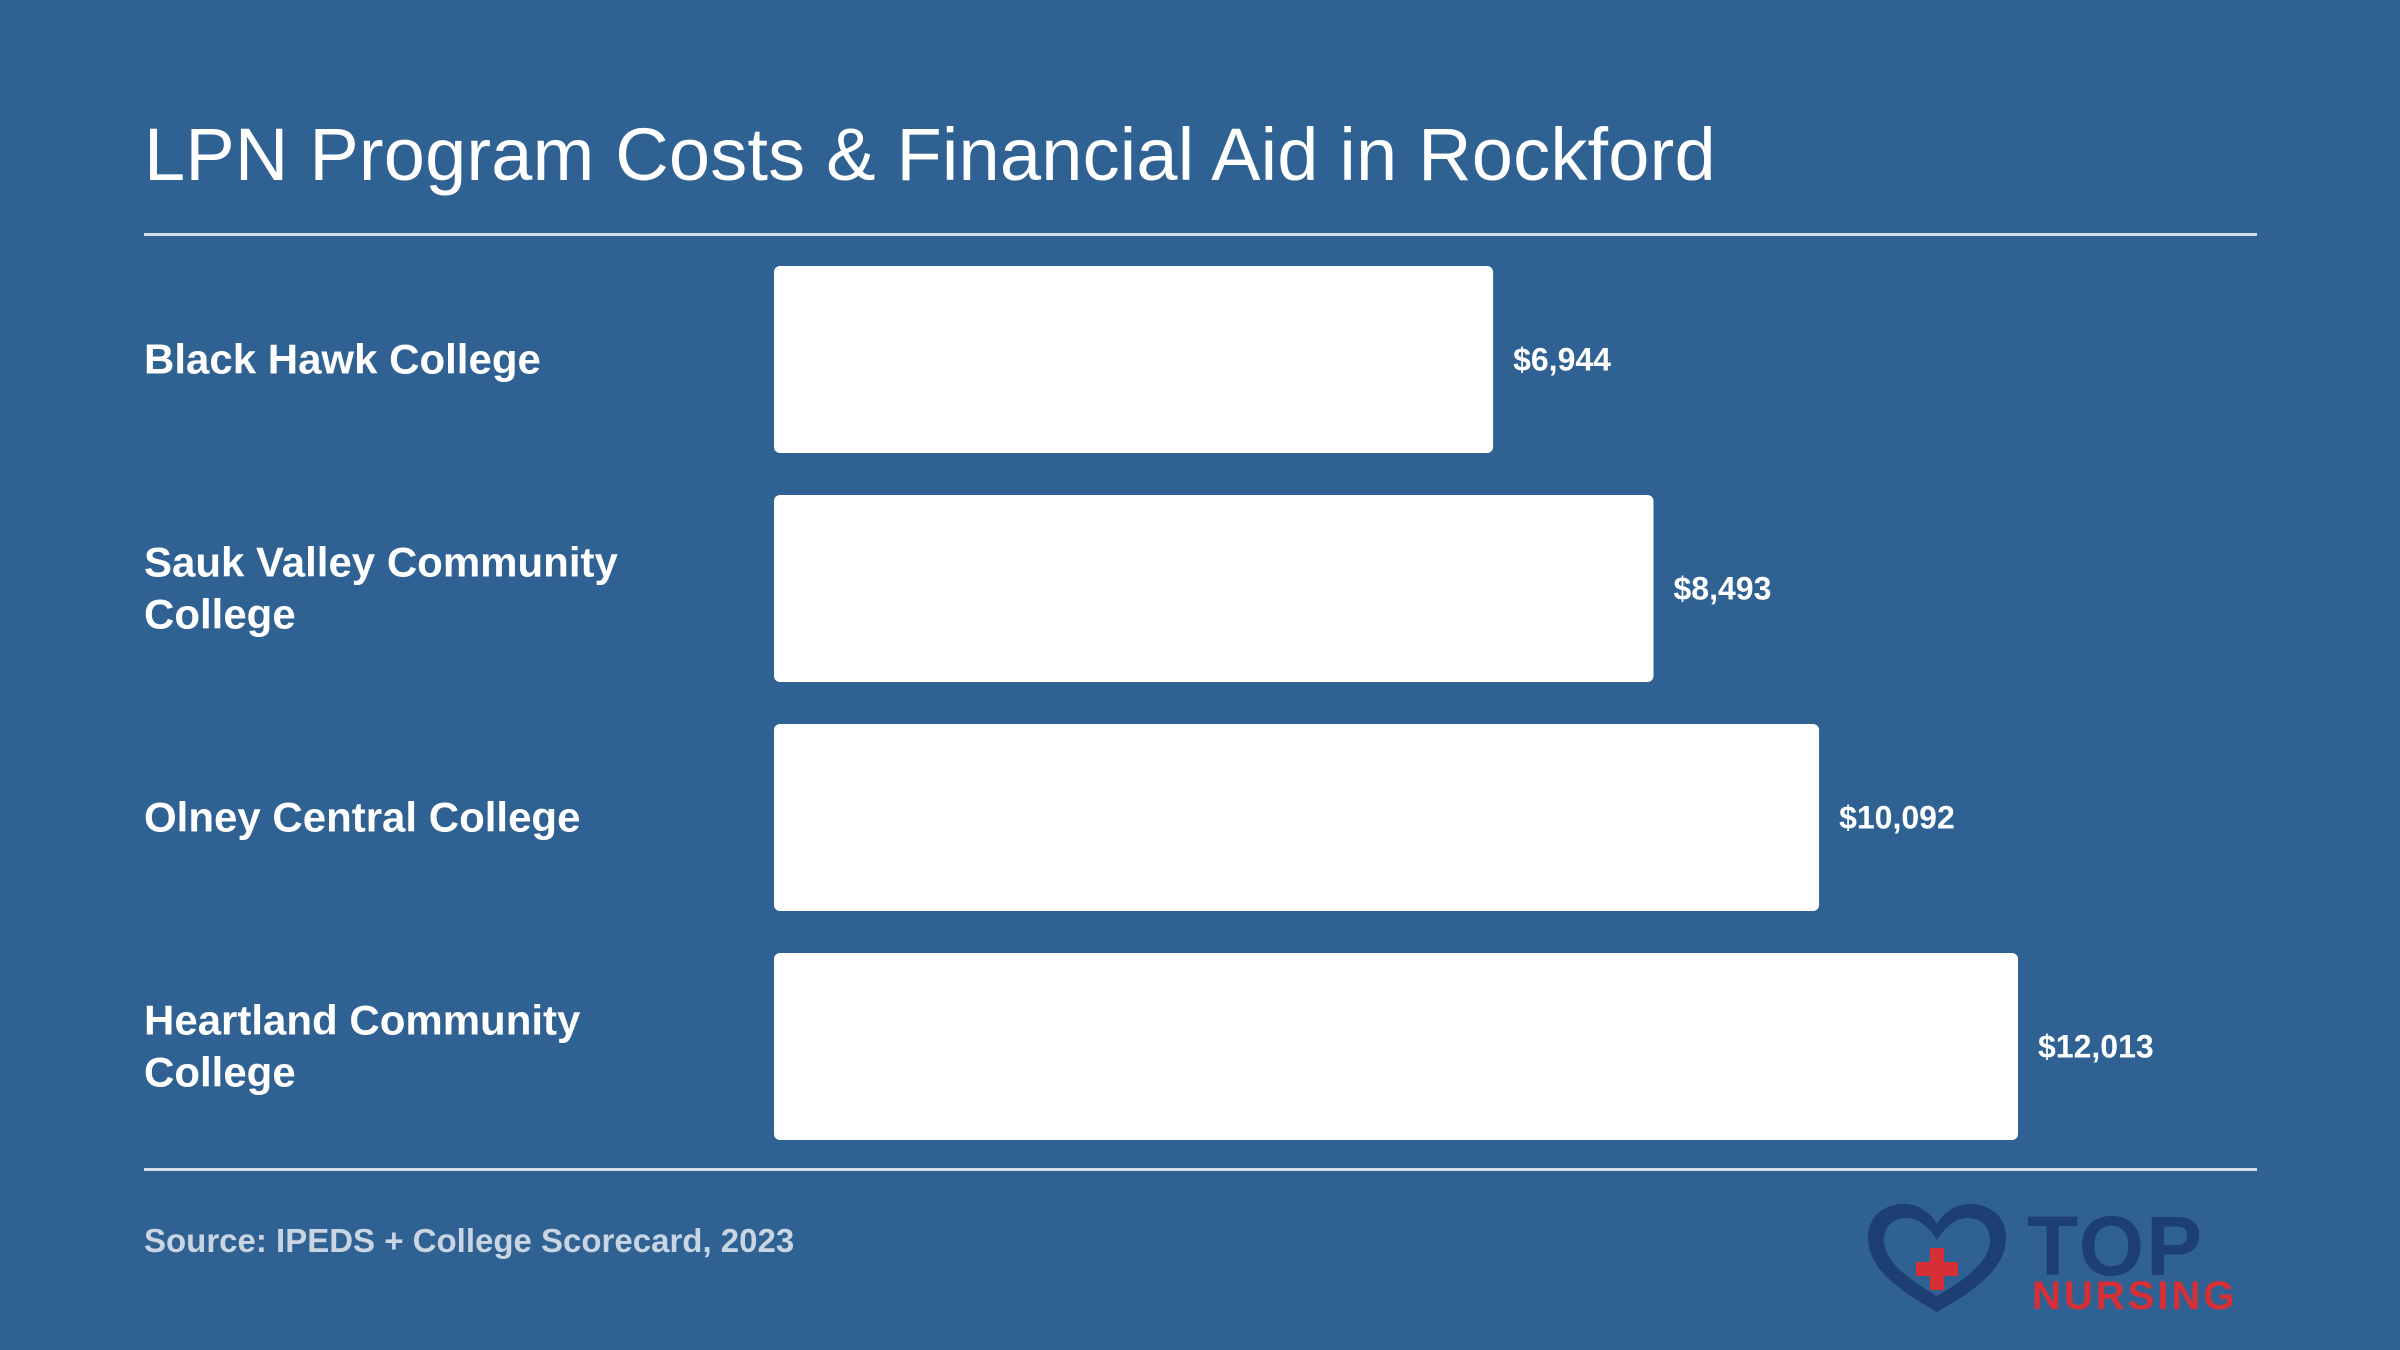 Image resolution: width=2400 pixels, height=1350 pixels. Describe the element at coordinates (1200, 1169) in the screenshot. I see `footer-divider` at that location.